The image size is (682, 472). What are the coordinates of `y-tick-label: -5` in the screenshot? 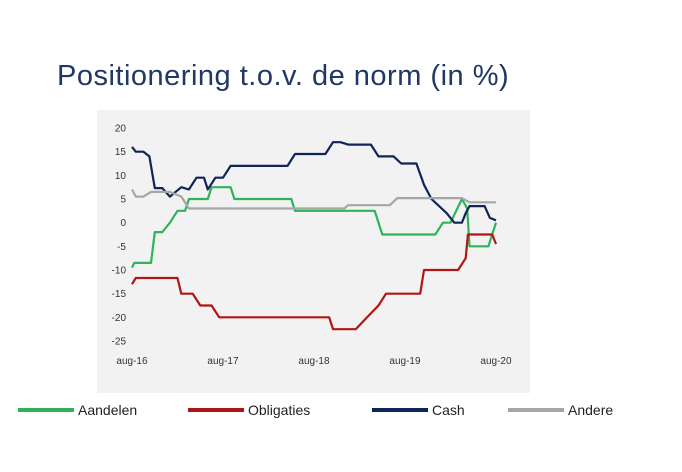 It's located at (121, 247).